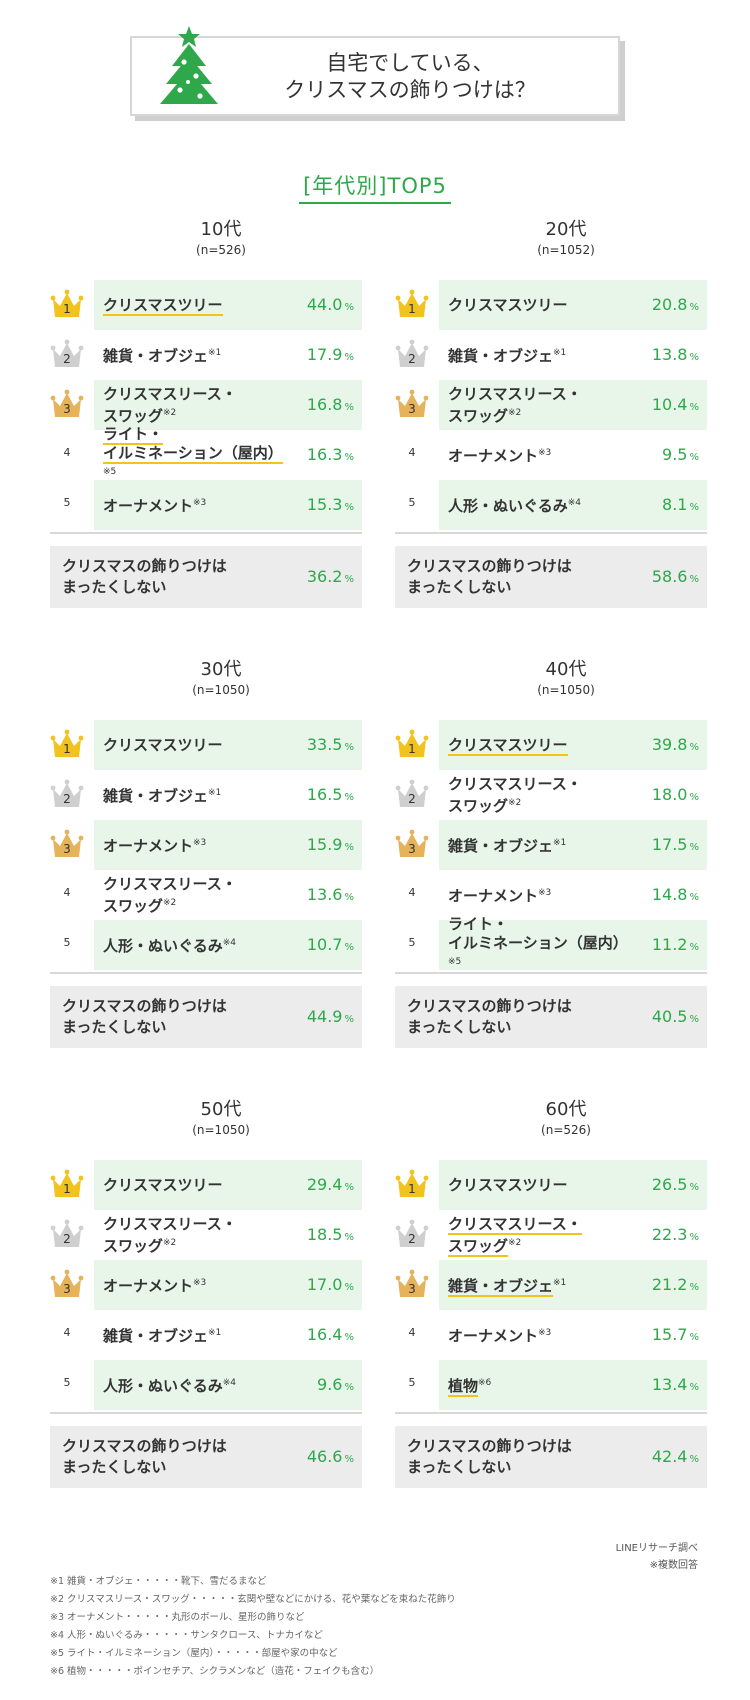 The image size is (750, 1700). I want to click on percent-number: 17.5, so click(669, 844).